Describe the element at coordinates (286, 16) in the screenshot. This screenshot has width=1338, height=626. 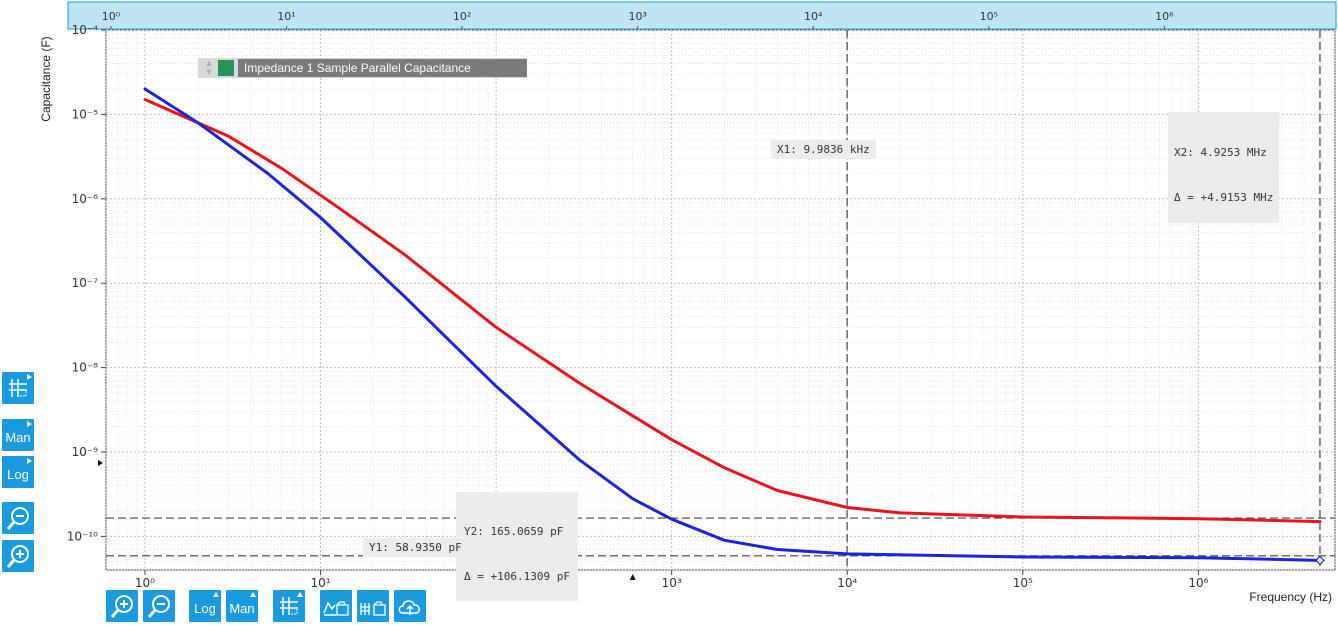
I see `overview-tick-label: 10¹` at that location.